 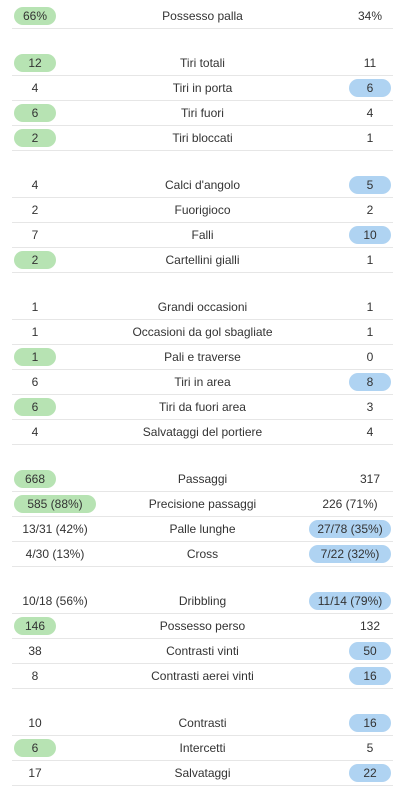 I want to click on away-value: 7/22 (32%), so click(x=350, y=554).